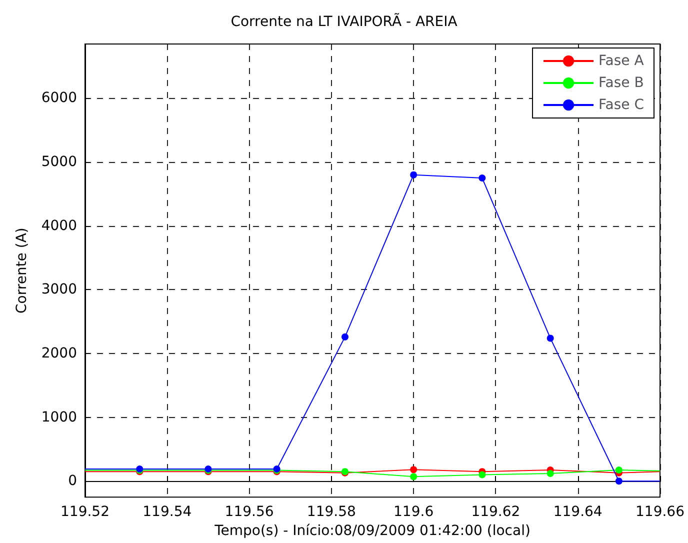 Image resolution: width=688 pixels, height=543 pixels. I want to click on x-tick-label: 119.64, so click(577, 512).